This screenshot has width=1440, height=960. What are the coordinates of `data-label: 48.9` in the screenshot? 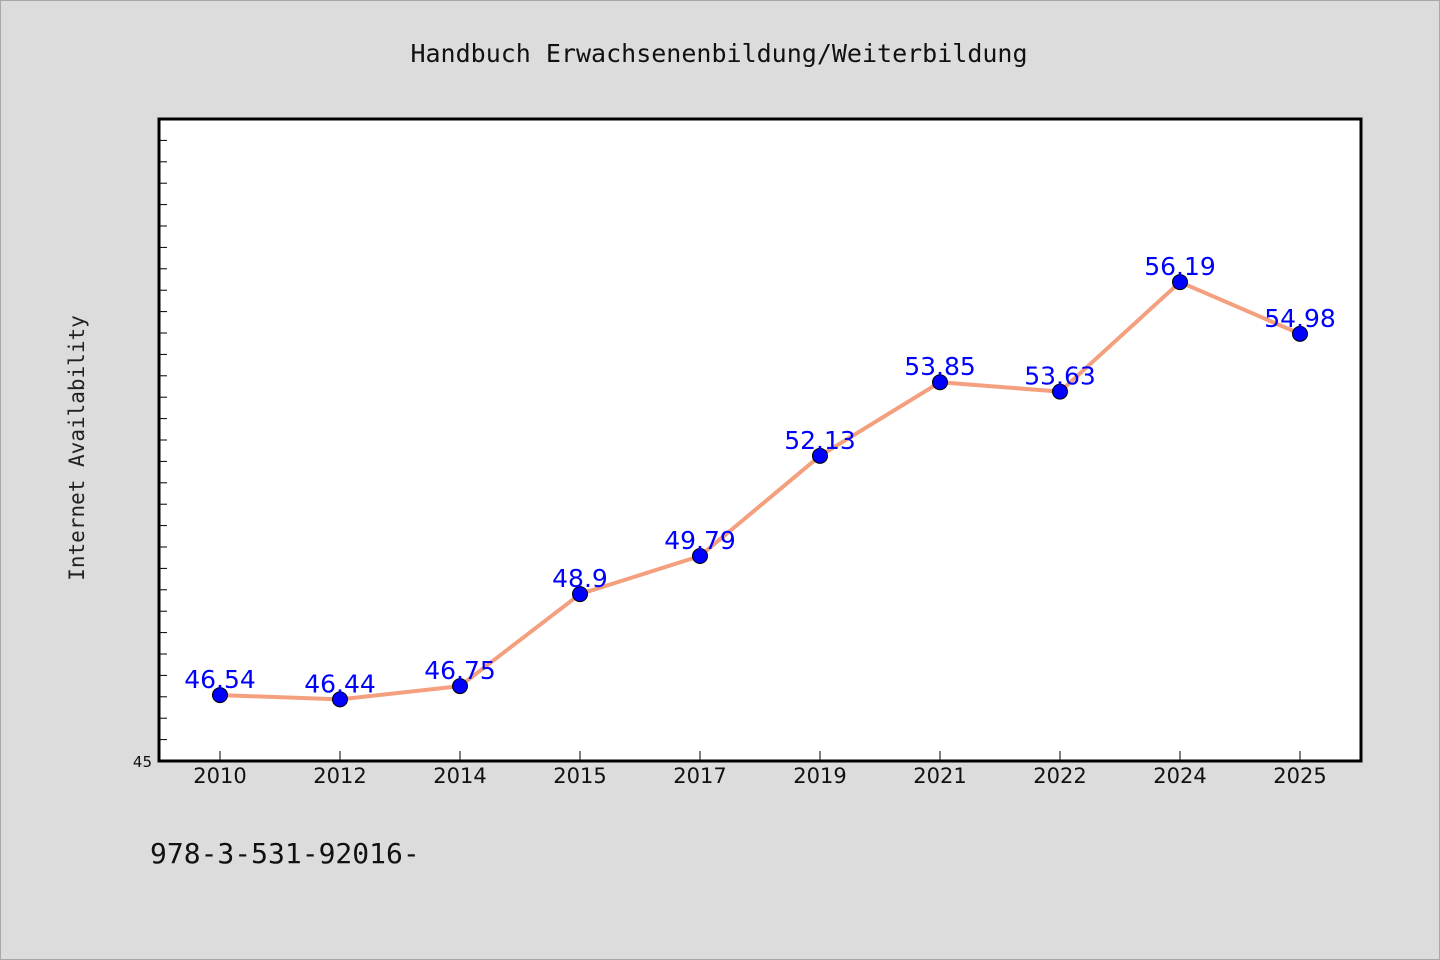 It's located at (580, 578).